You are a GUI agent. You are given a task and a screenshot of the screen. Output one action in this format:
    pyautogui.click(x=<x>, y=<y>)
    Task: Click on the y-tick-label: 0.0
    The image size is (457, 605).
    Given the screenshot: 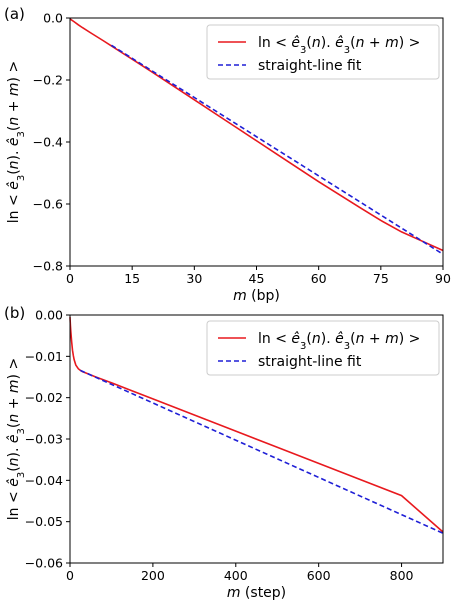 What is the action you would take?
    pyautogui.click(x=53, y=18)
    